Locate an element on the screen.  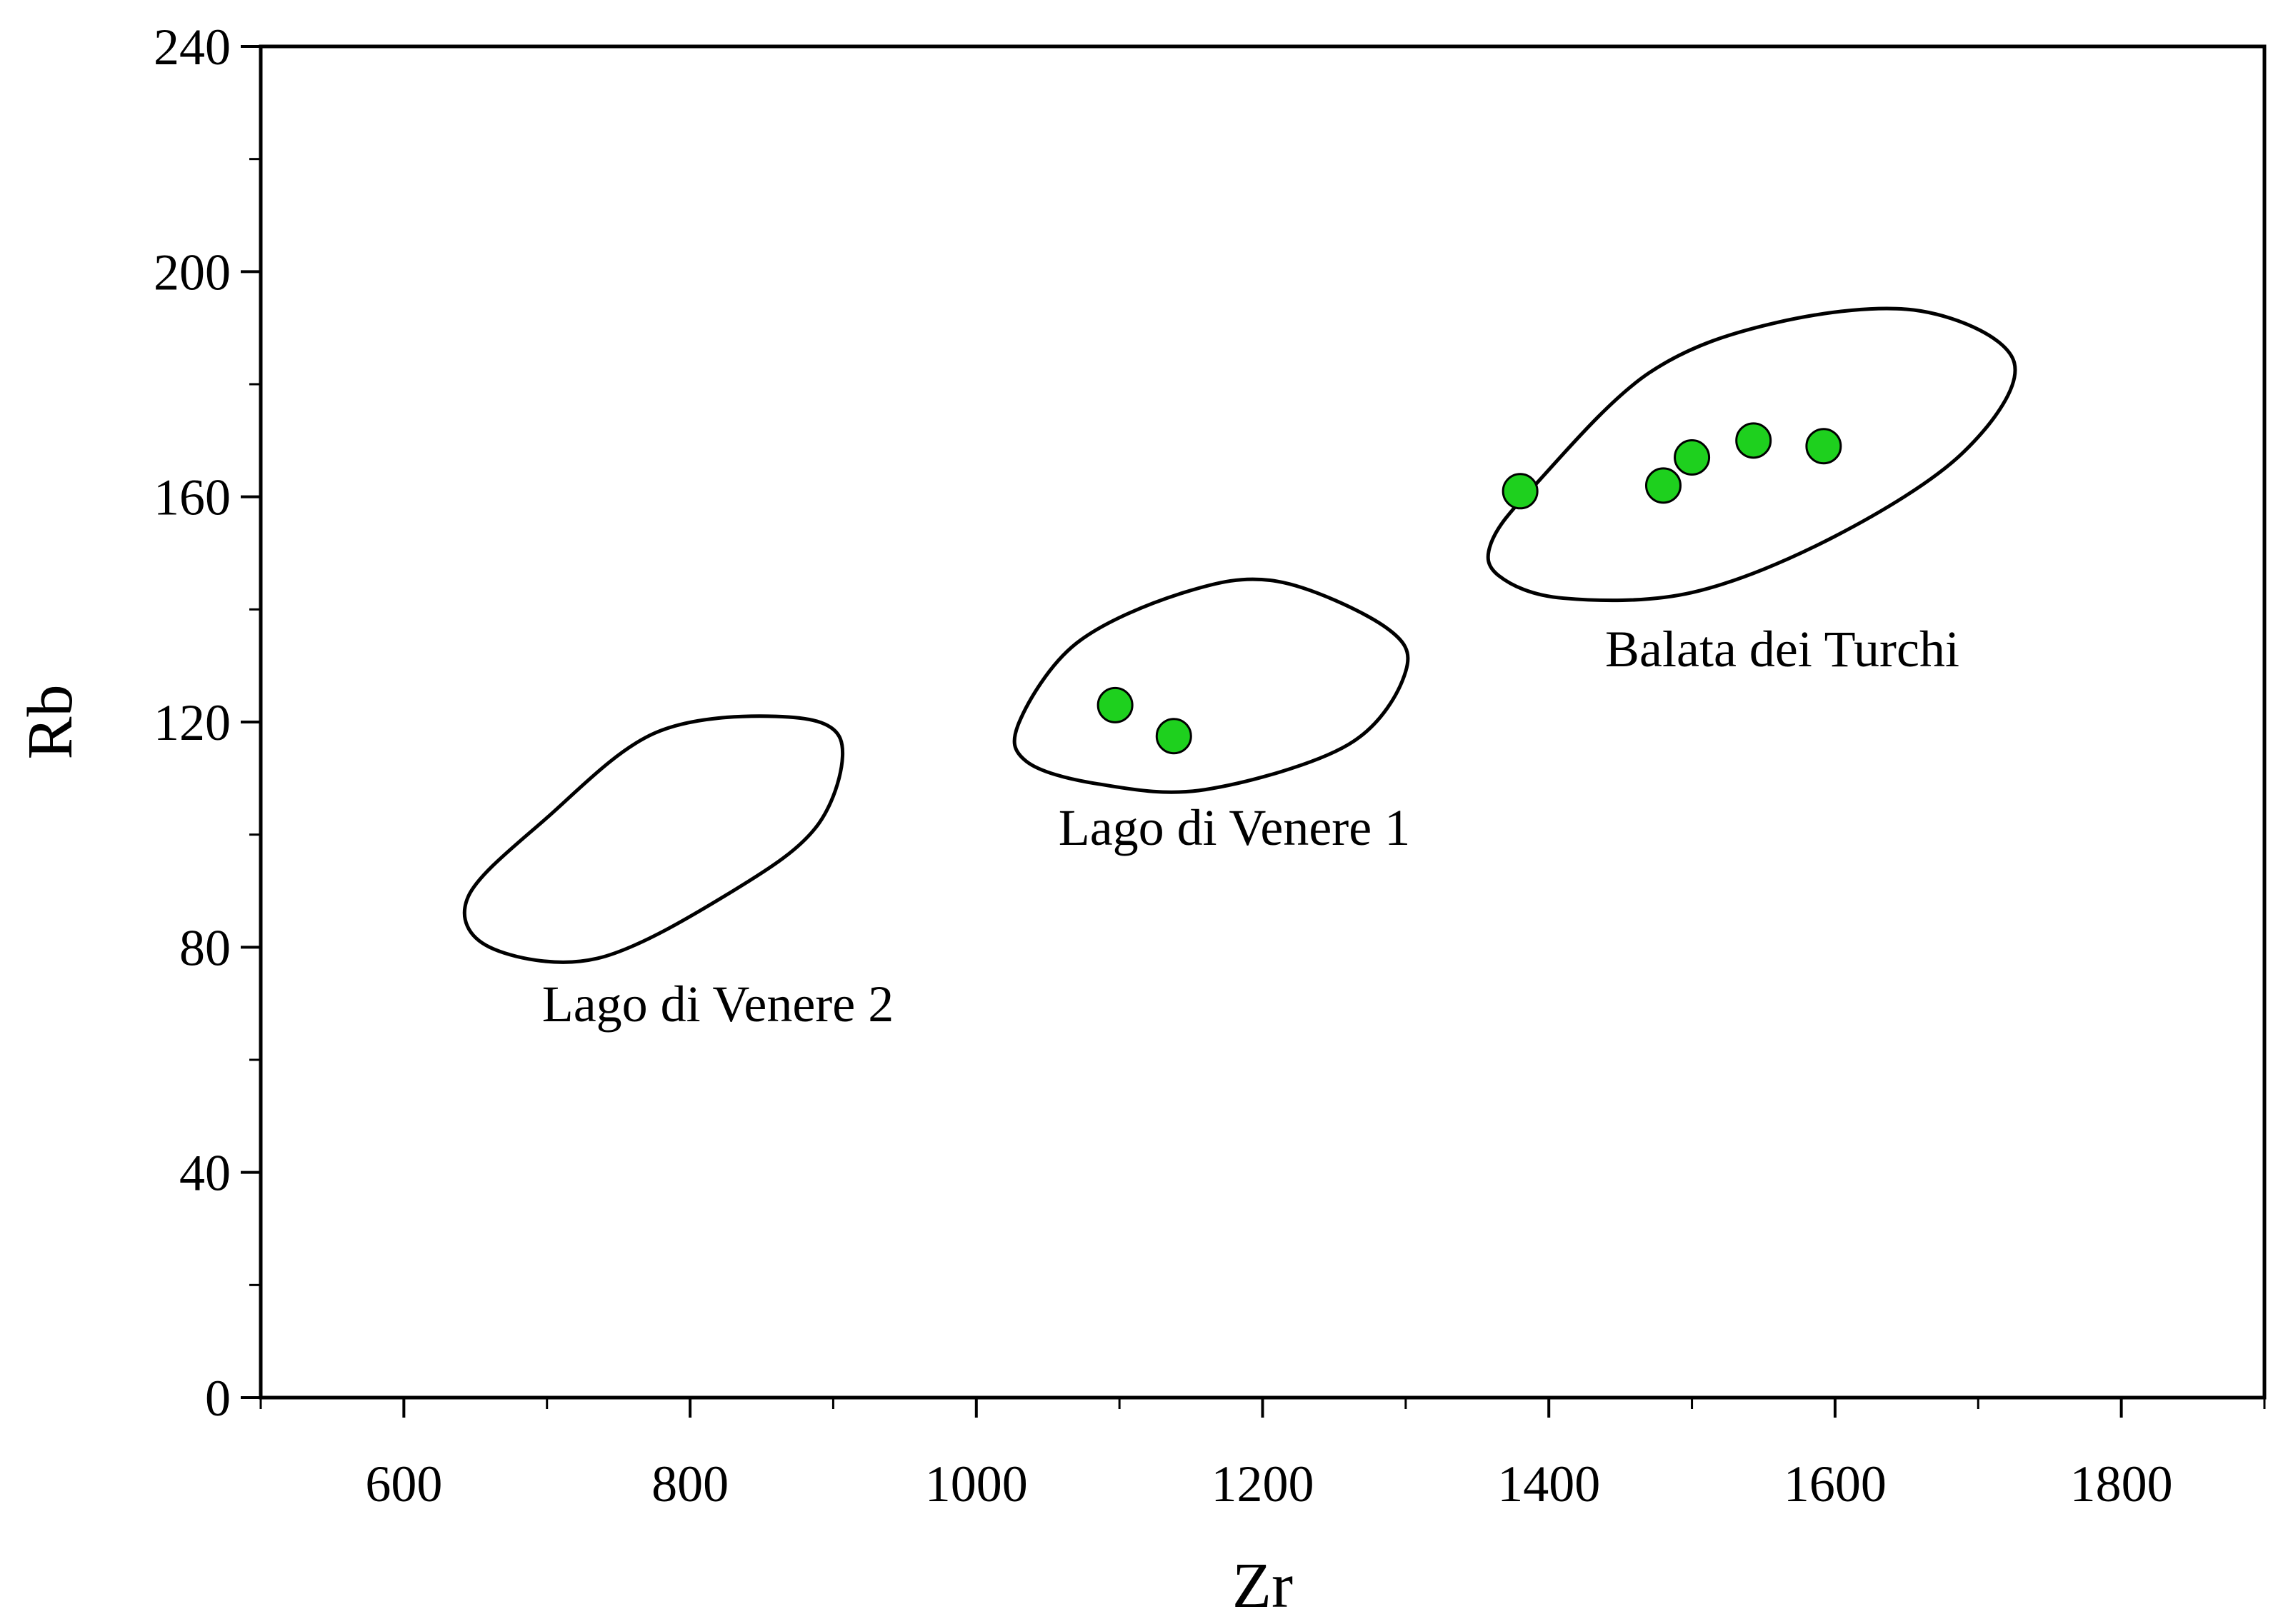
y-tick-label: 40 is located at coordinates (205, 1173).